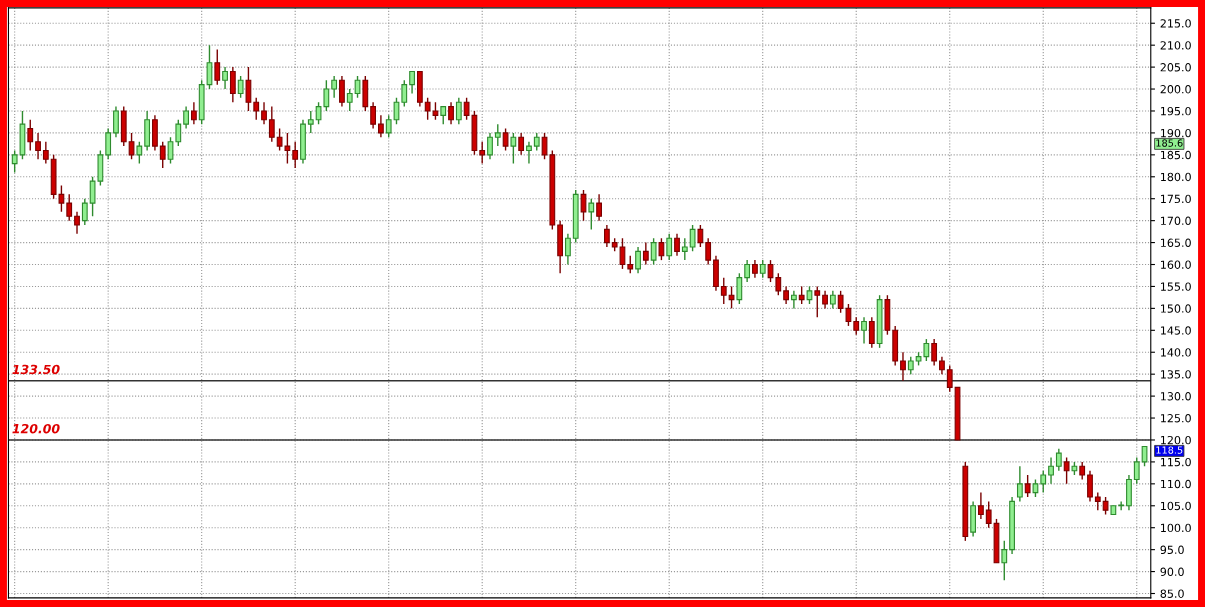 This screenshot has width=1205, height=607. I want to click on y-tick-label: 130.0, so click(1176, 396).